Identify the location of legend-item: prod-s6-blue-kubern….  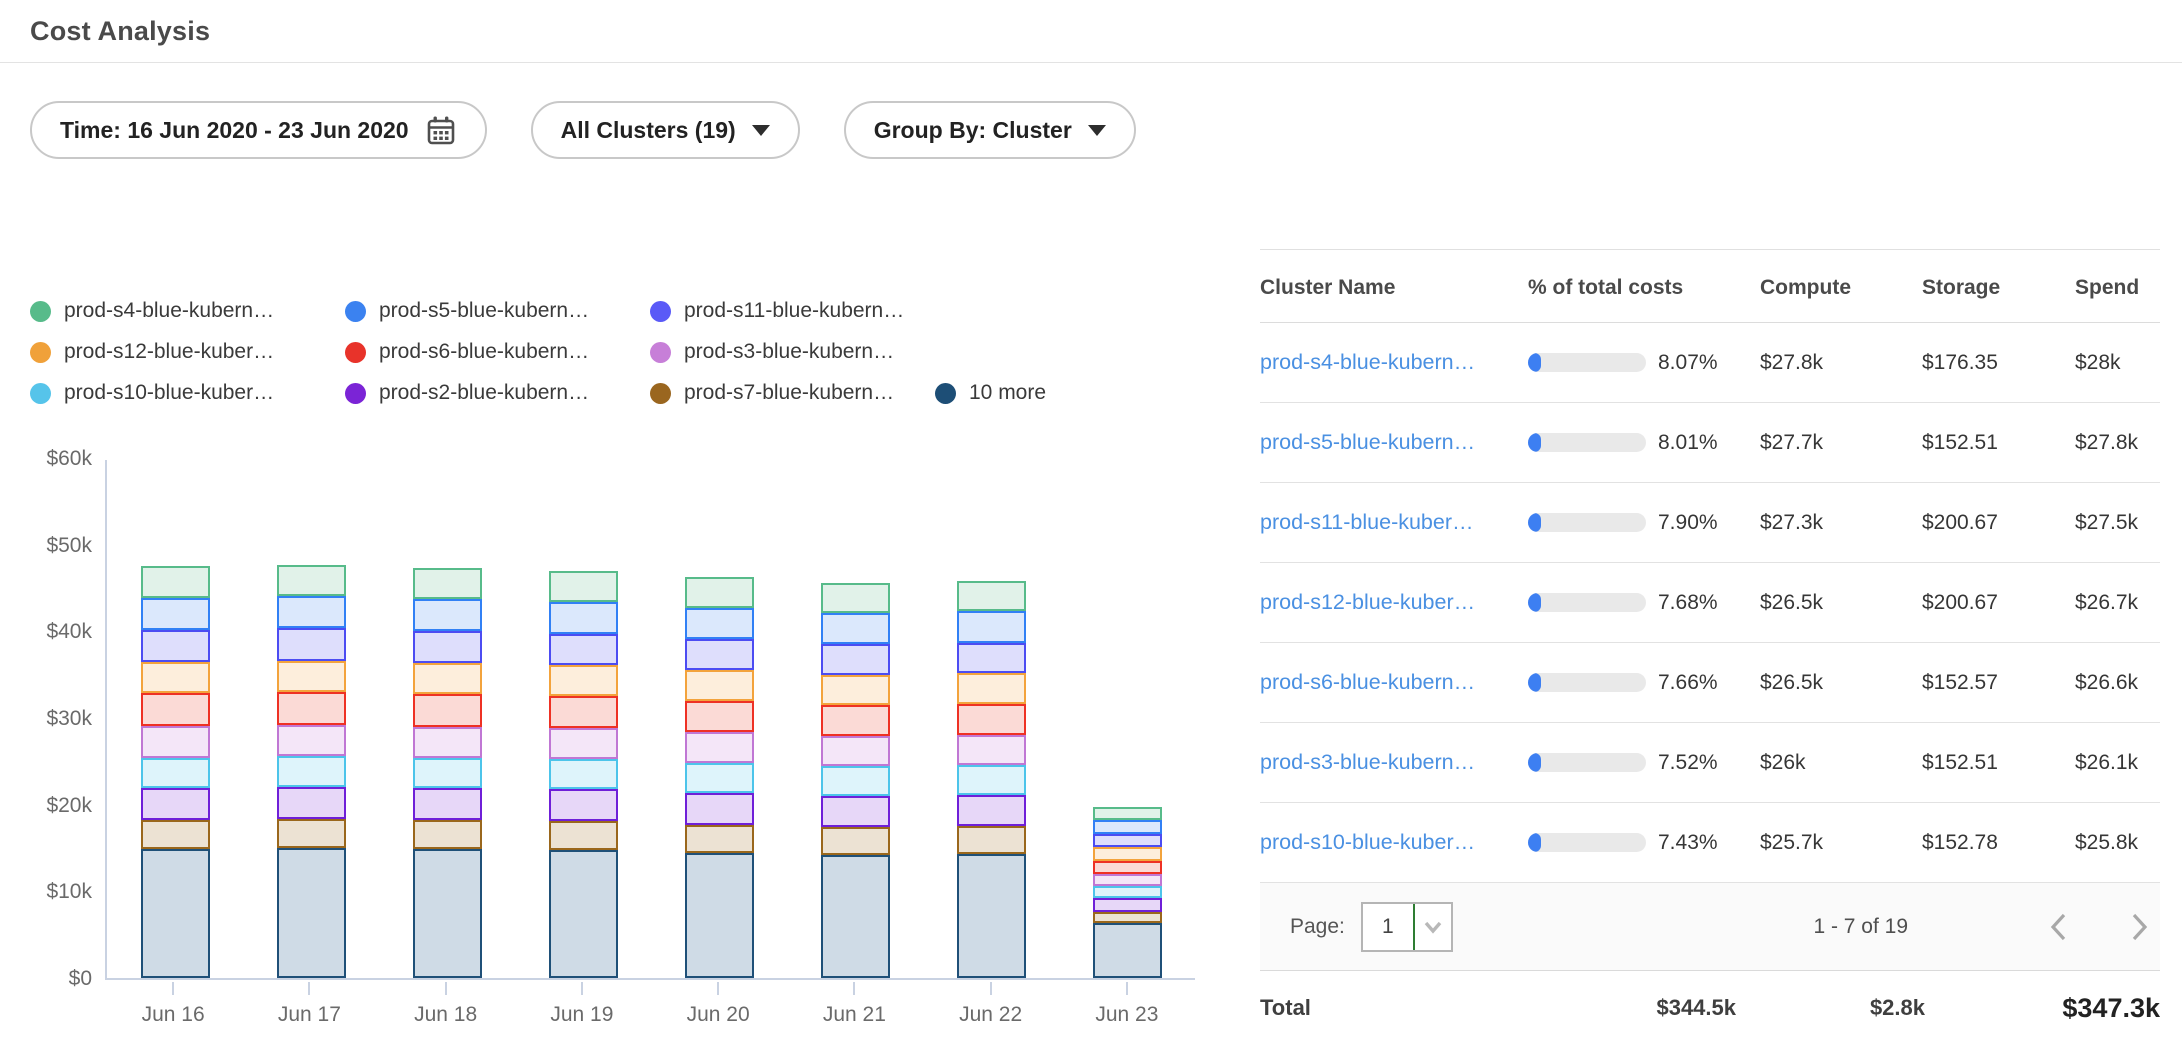
(497, 352).